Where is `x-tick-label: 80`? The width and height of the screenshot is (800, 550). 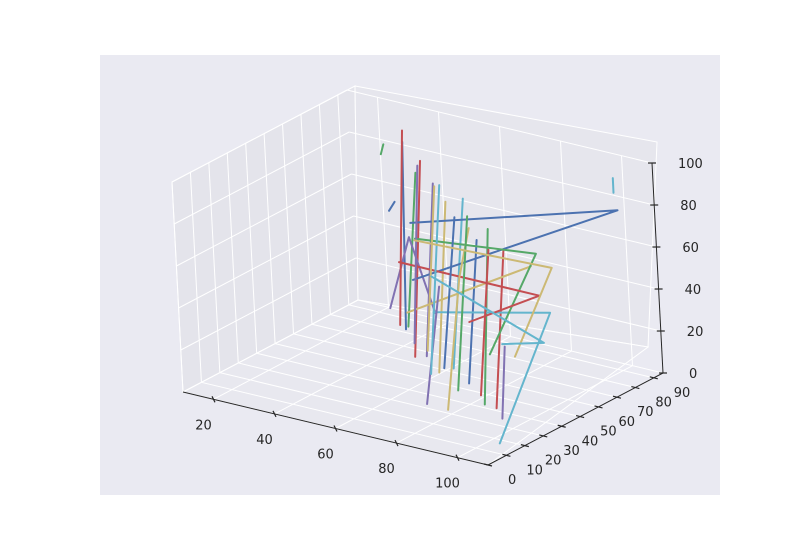 x-tick-label: 80 is located at coordinates (386, 469).